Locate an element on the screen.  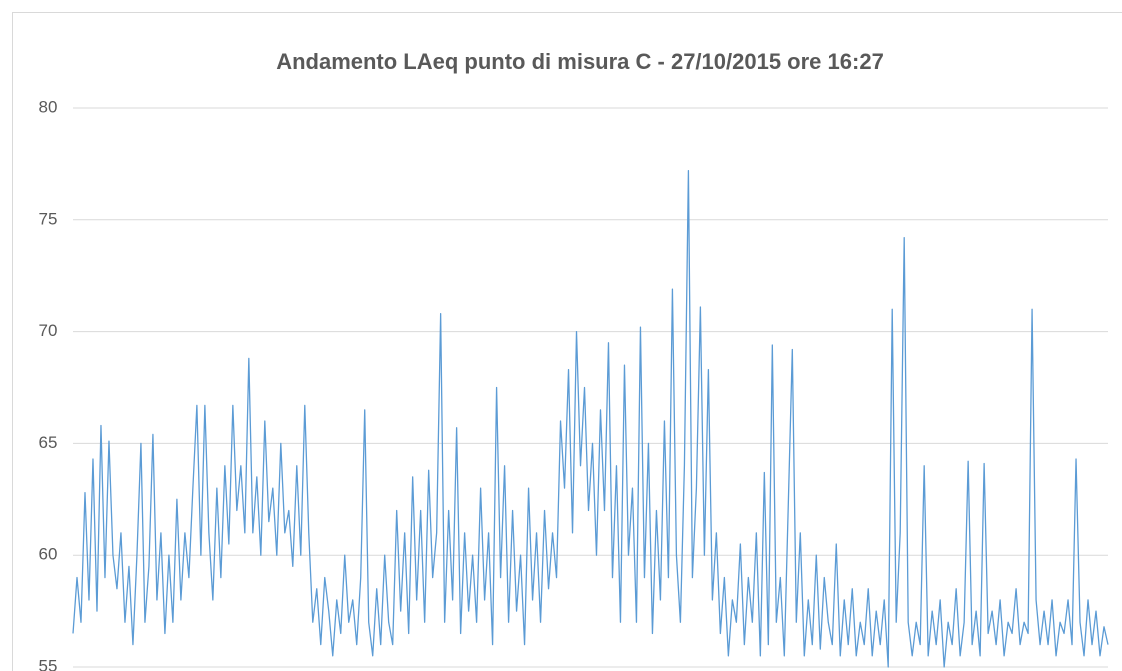
y-tick-label: 65 is located at coordinates (48, 442).